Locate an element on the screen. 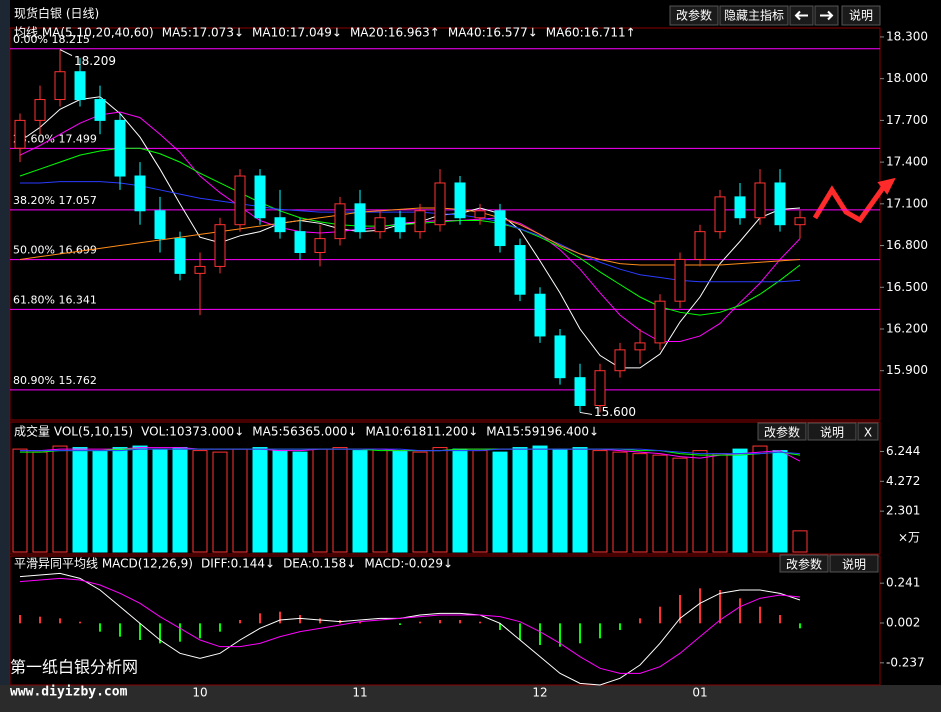 The image size is (941, 712). y-tick-label: 18.300 is located at coordinates (907, 36).